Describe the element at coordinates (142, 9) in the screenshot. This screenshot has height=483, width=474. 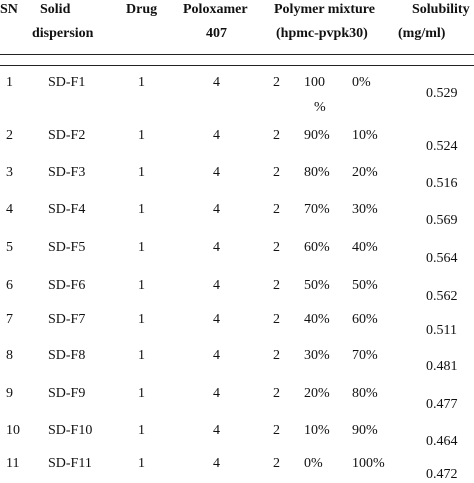
I see `header-drug: Drug` at that location.